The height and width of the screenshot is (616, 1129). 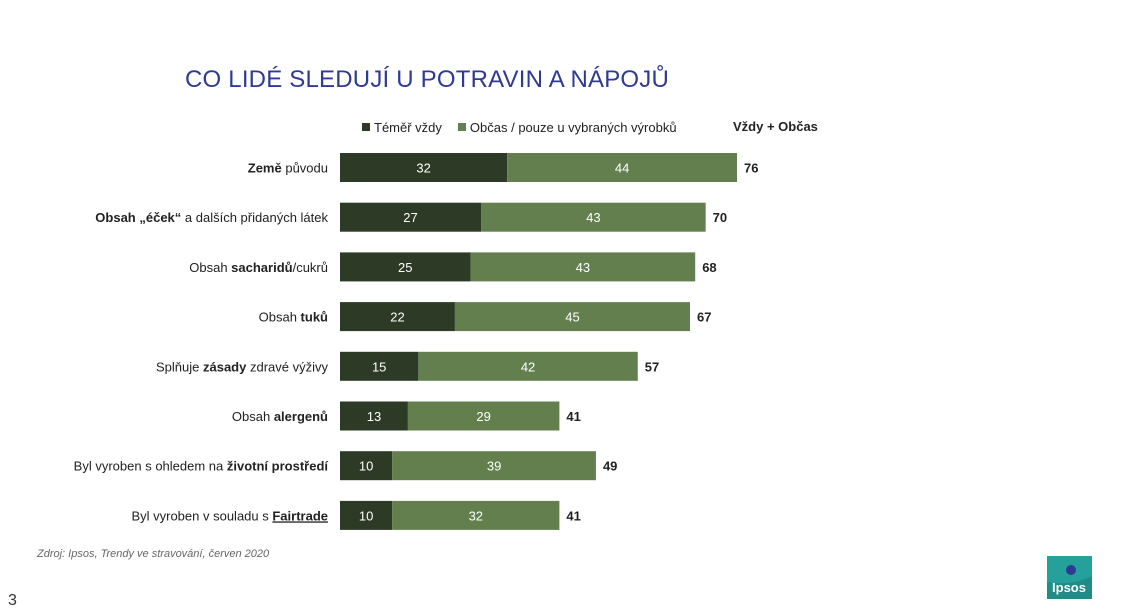 I want to click on total-label: 70, so click(x=720, y=217).